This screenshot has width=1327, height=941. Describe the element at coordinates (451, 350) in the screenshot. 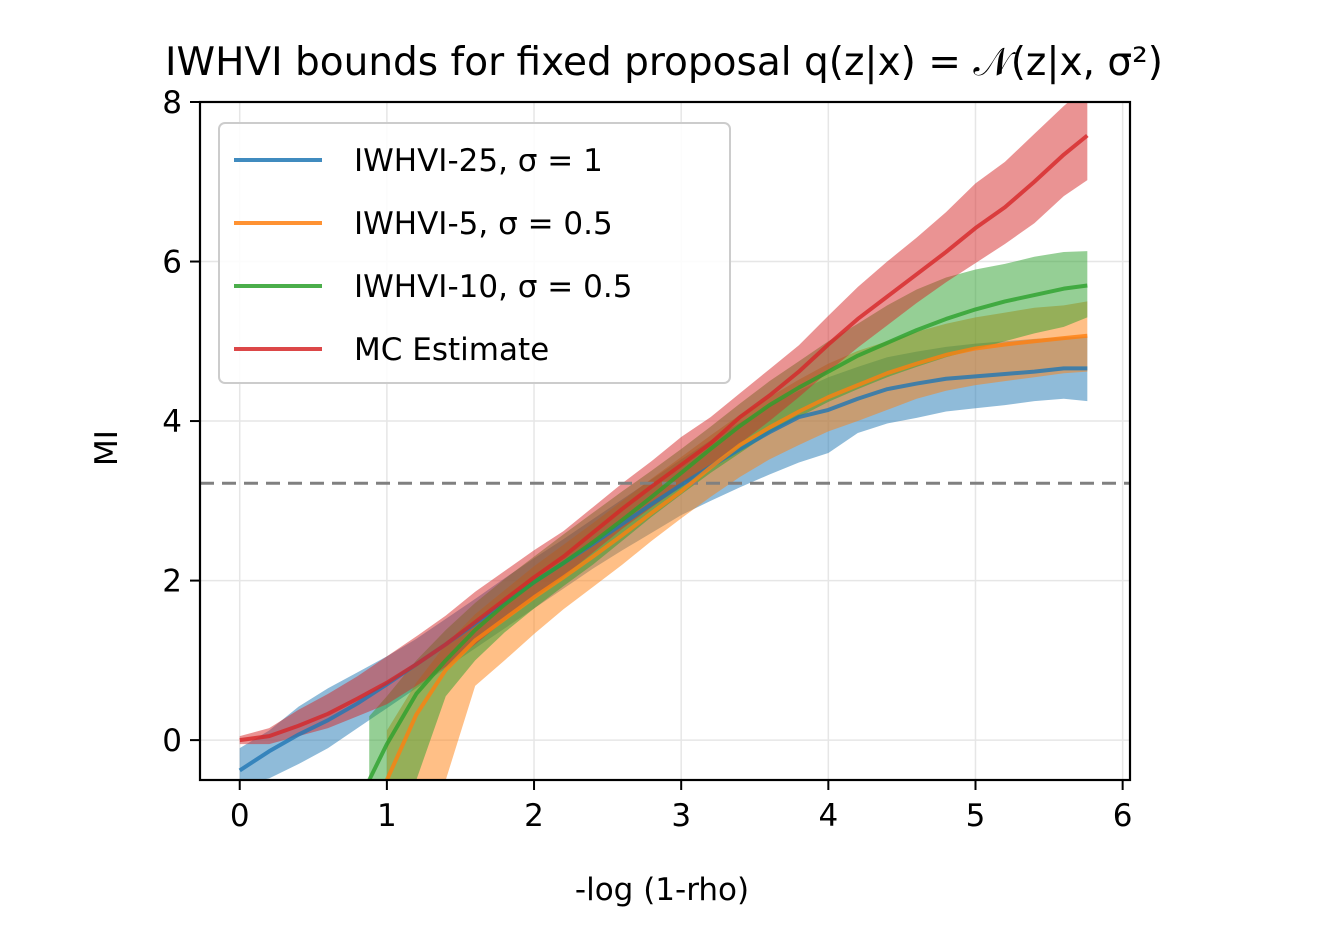

I see `legend-label: MC Estimate` at that location.